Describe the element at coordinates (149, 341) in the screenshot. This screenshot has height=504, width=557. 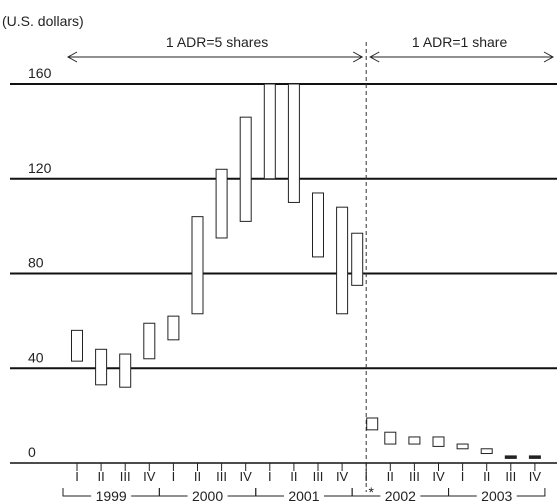
I see `range-bar-1999-IV` at that location.